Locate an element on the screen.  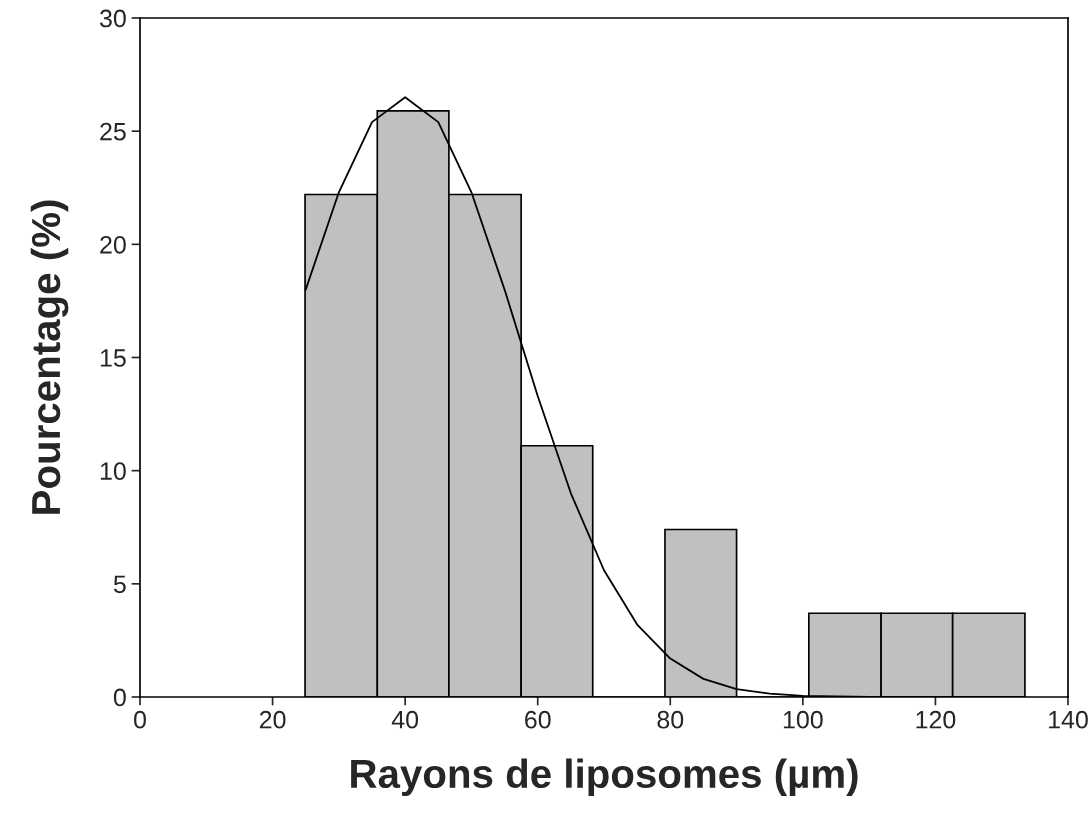
x-tick-label: 20 is located at coordinates (272, 719).